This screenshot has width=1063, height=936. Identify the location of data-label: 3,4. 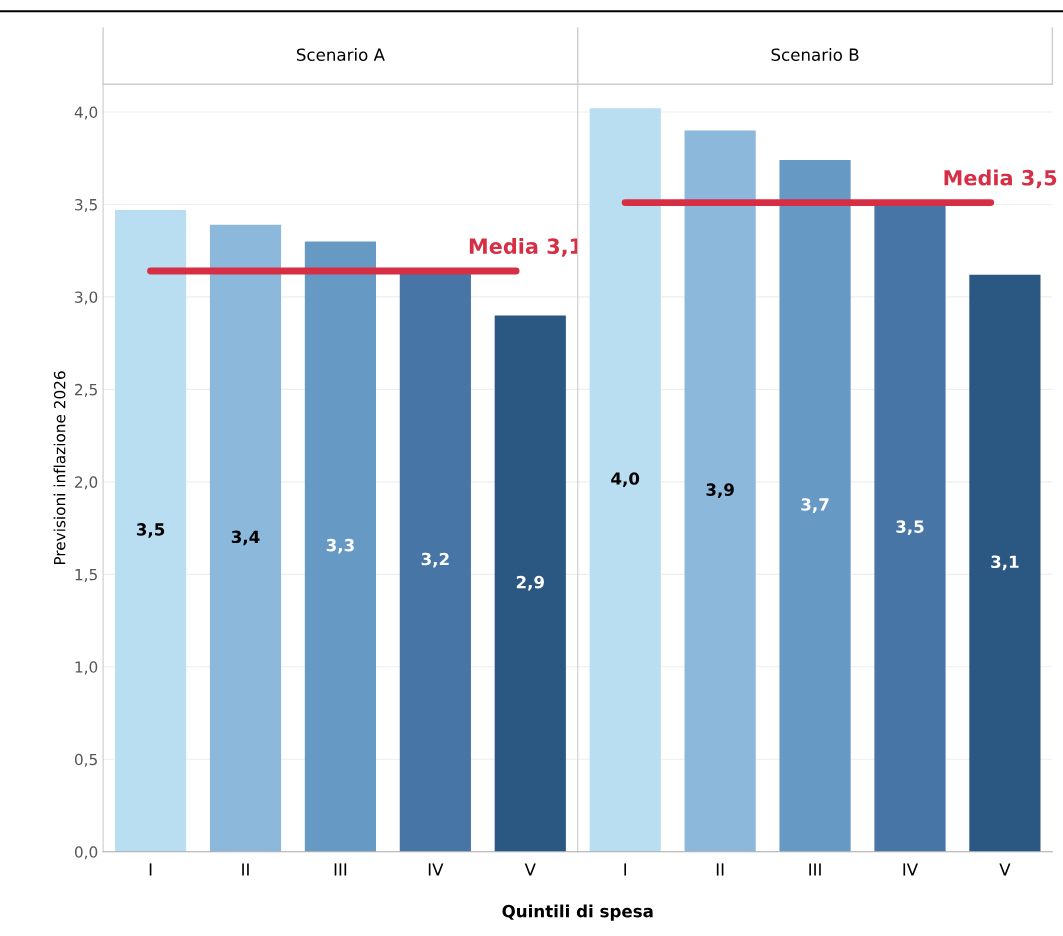
(245, 538).